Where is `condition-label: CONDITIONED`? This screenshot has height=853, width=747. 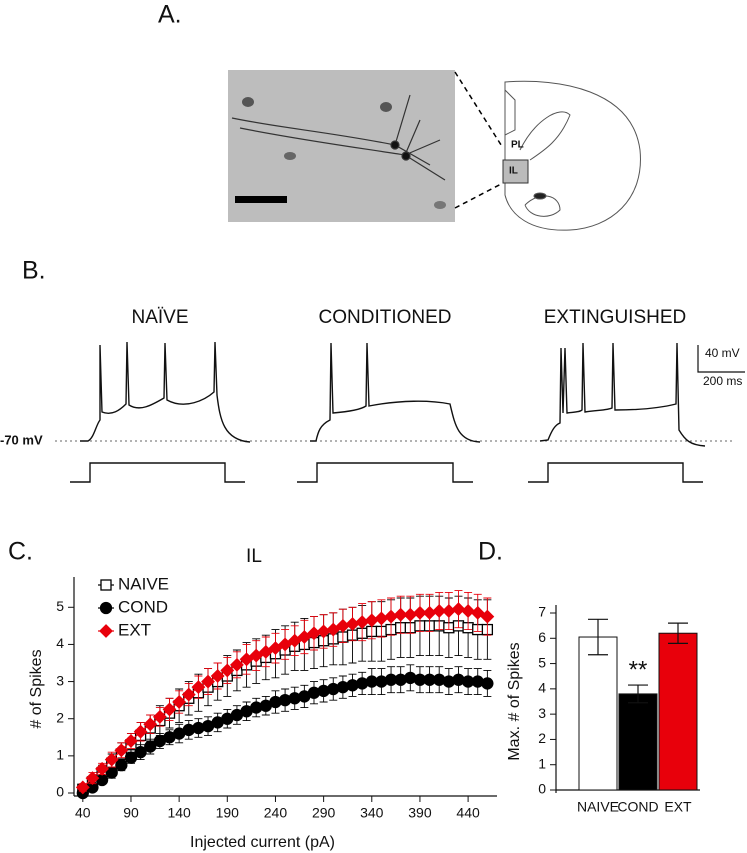 condition-label: CONDITIONED is located at coordinates (385, 317).